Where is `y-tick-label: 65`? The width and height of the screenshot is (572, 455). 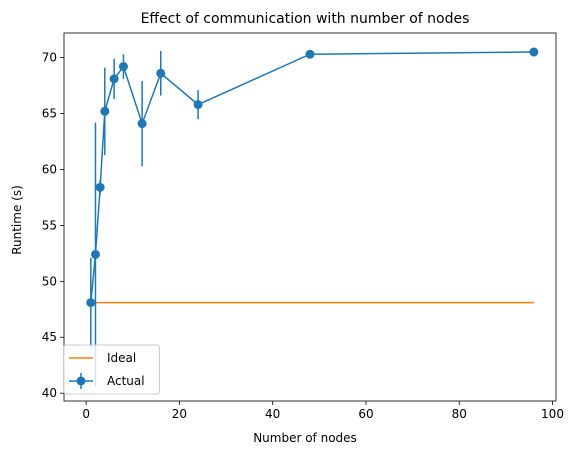
y-tick-label: 65 is located at coordinates (49, 114).